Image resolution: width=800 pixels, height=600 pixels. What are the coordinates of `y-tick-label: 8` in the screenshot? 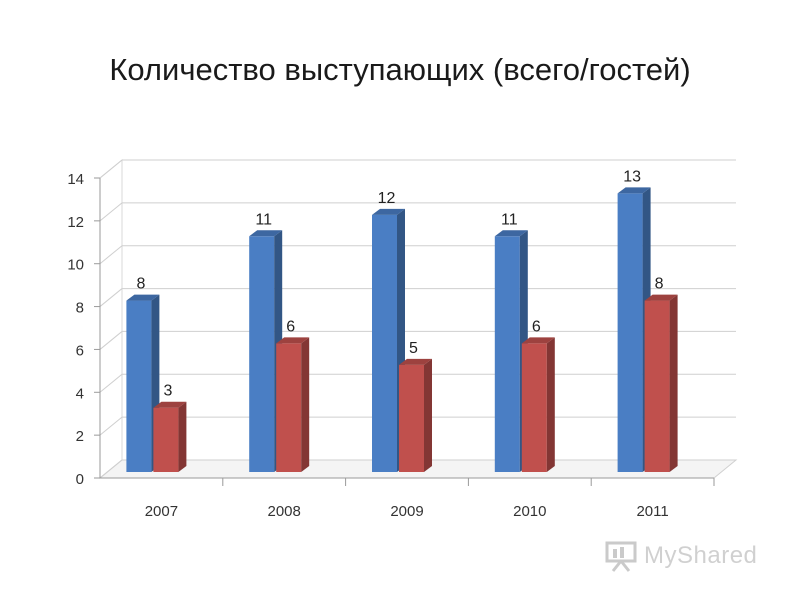 It's located at (80, 308).